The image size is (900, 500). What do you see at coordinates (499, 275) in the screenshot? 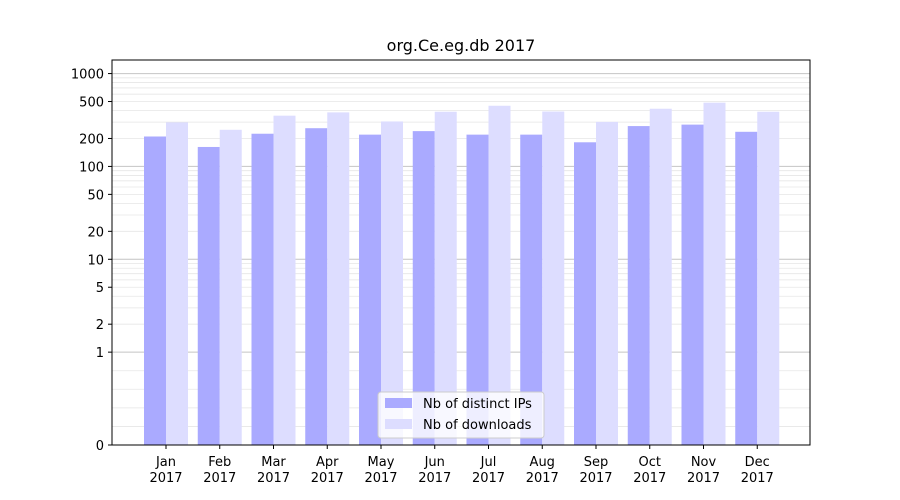
I see `bar-downloads-jul` at bounding box center [499, 275].